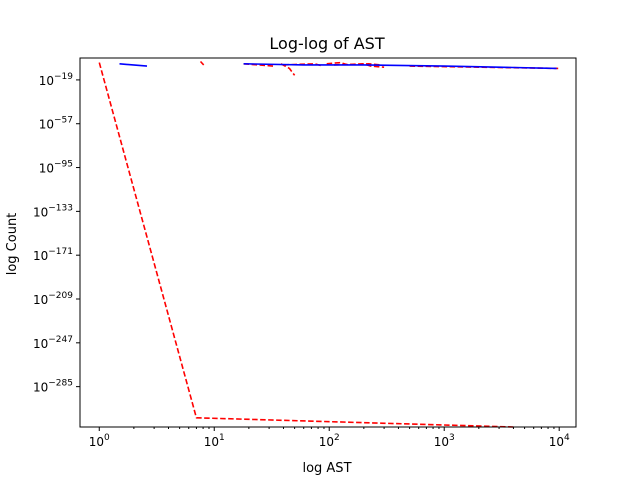 Image resolution: width=640 pixels, height=480 pixels. What do you see at coordinates (12, 244) in the screenshot?
I see `y-axis-label: log Count` at bounding box center [12, 244].